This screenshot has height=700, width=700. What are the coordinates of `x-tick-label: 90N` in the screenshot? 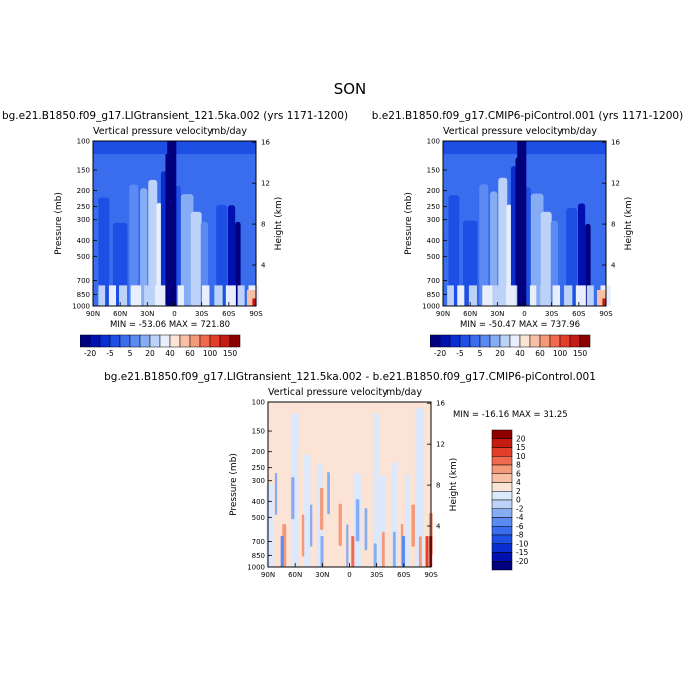 It's located at (443, 314).